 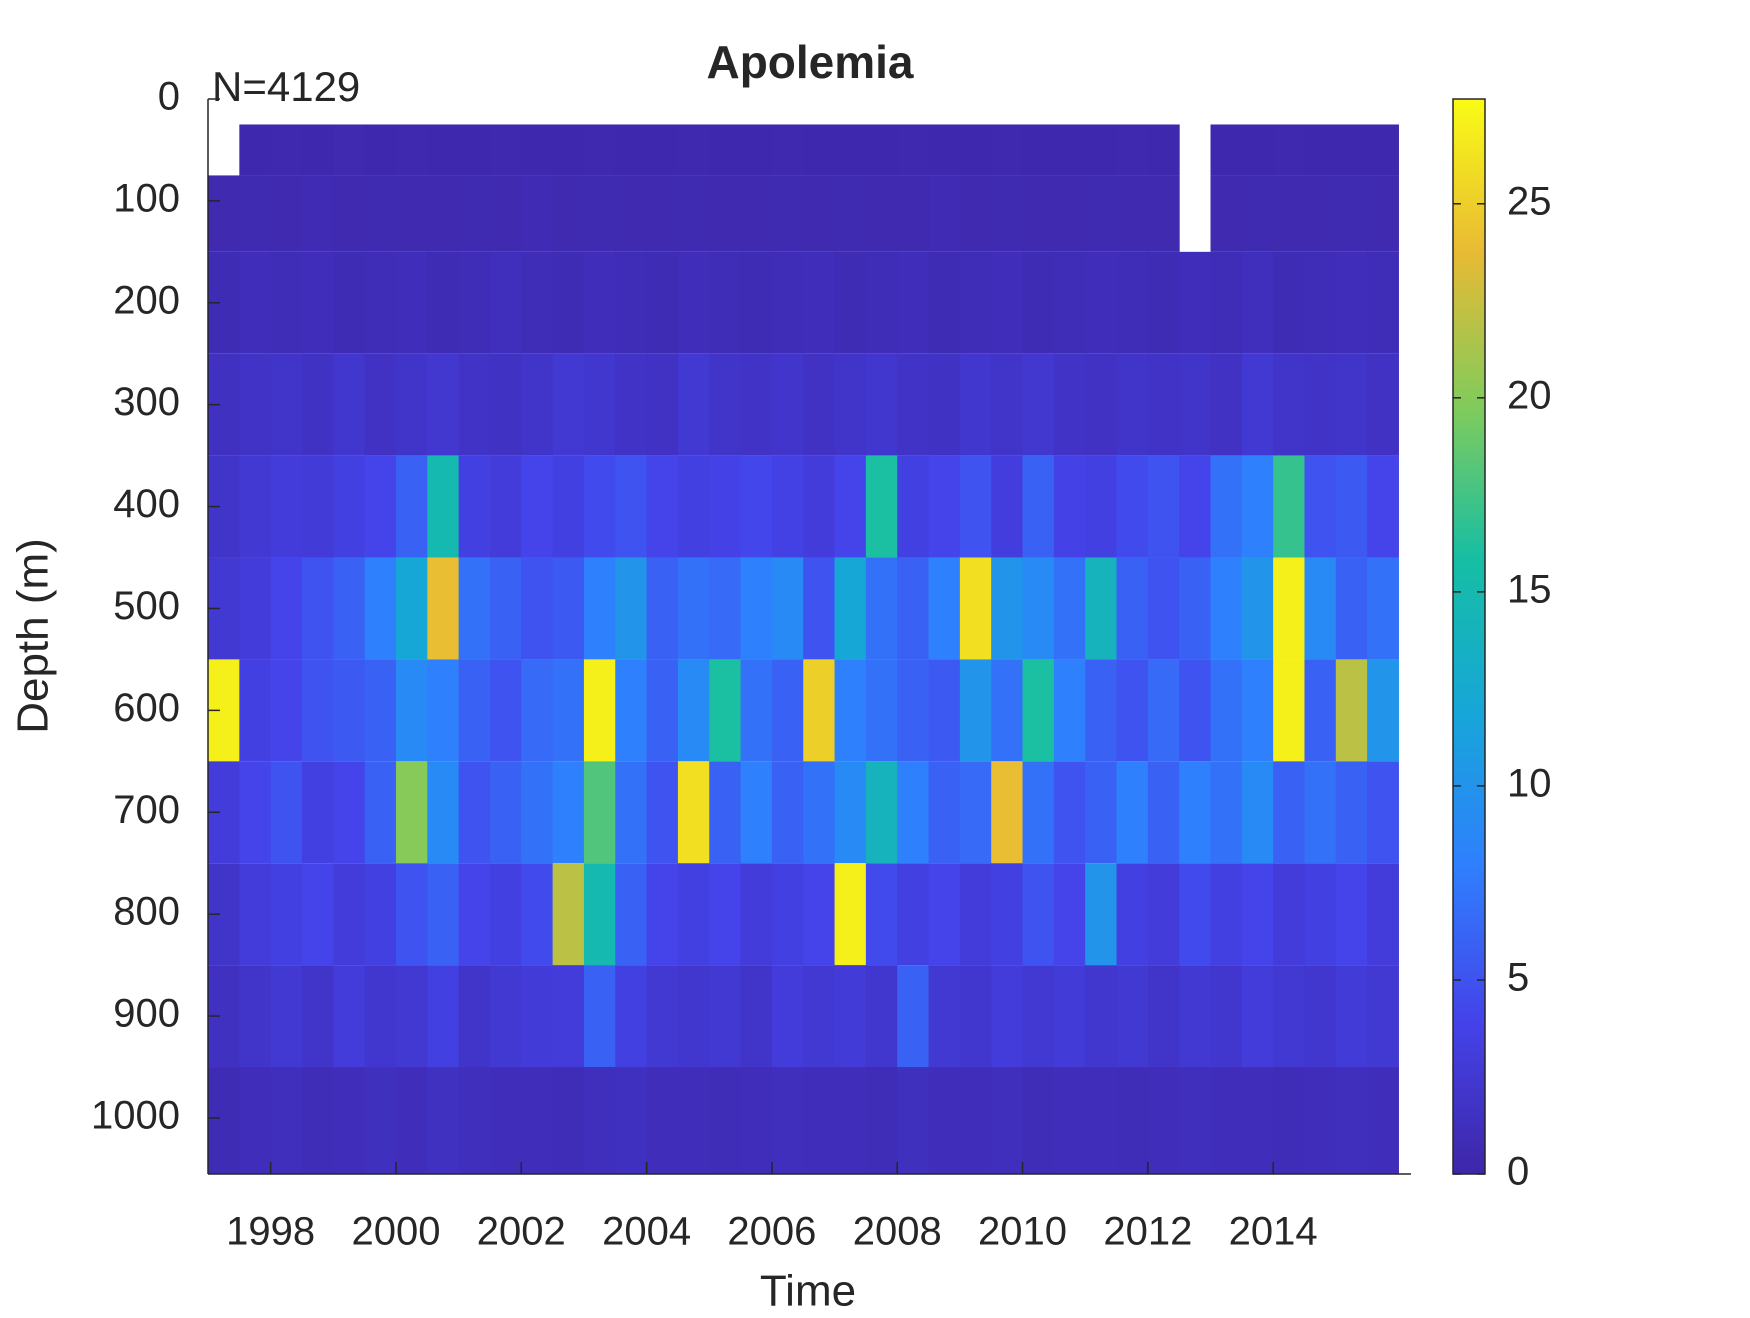 What do you see at coordinates (1022, 1232) in the screenshot?
I see `x-tick-label: 2010` at bounding box center [1022, 1232].